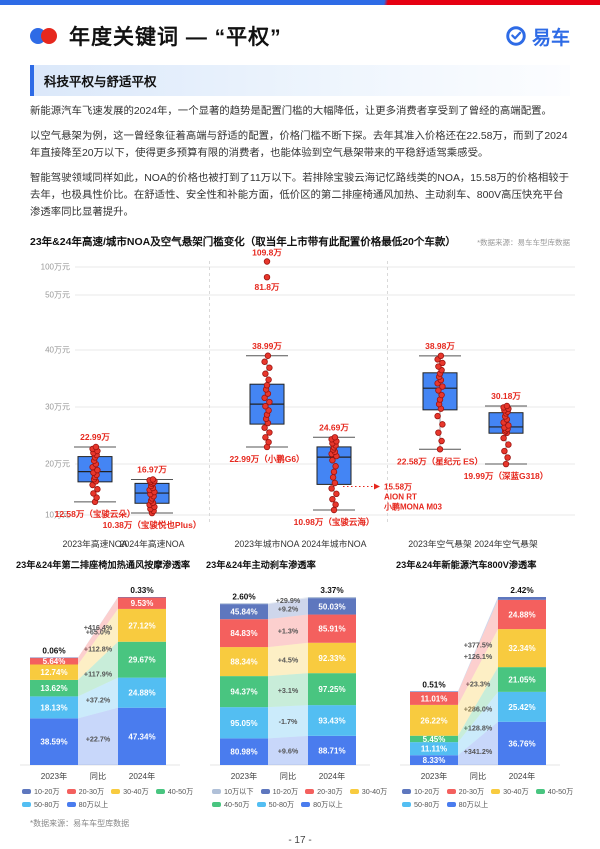 Image resolution: width=600 pixels, height=849 pixels. Describe the element at coordinates (261, 564) in the screenshot. I see `aeb-chart-title: 23年&24年主动刹车渗透率` at that location.